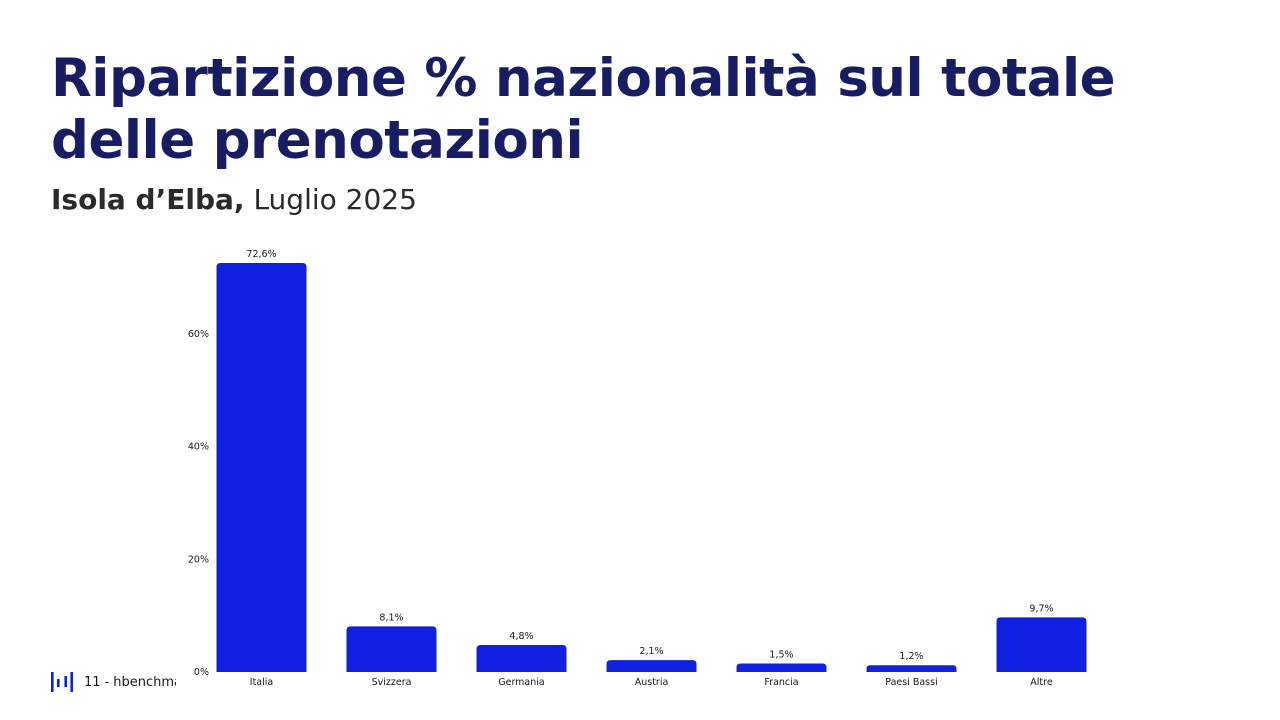  I want to click on footer-page-number: 11, so click(92, 682).